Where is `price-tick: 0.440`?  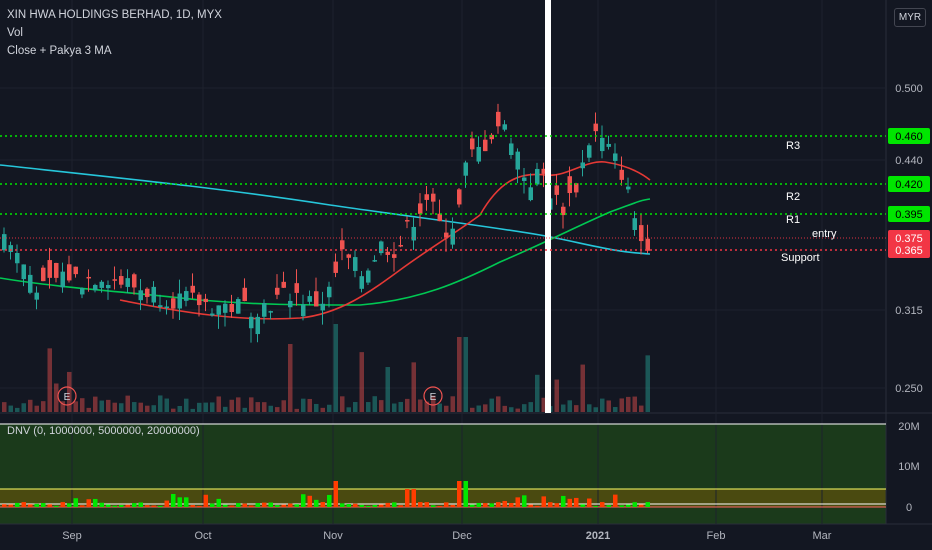
price-tick: 0.440 is located at coordinates (909, 161).